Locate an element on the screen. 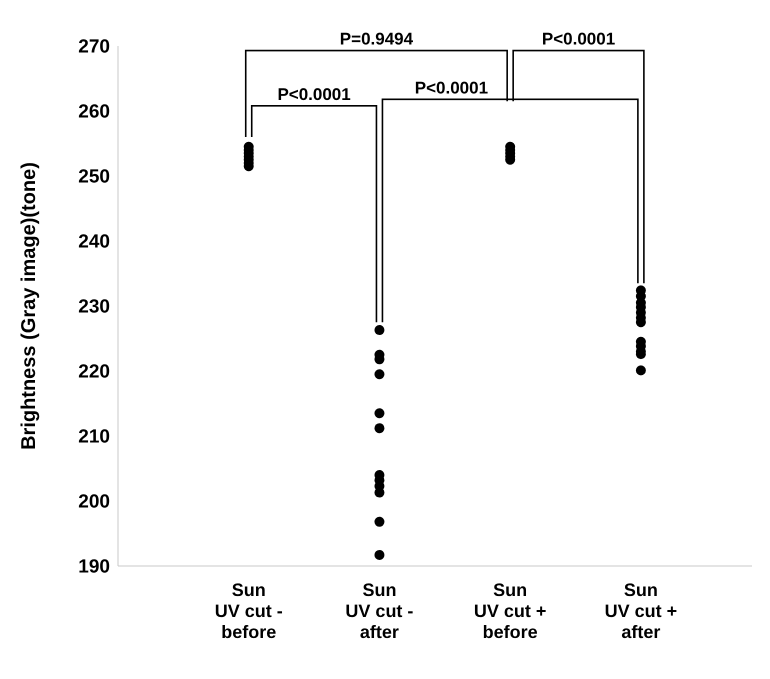 The height and width of the screenshot is (679, 770). y-tick-label: 210 is located at coordinates (94, 437).